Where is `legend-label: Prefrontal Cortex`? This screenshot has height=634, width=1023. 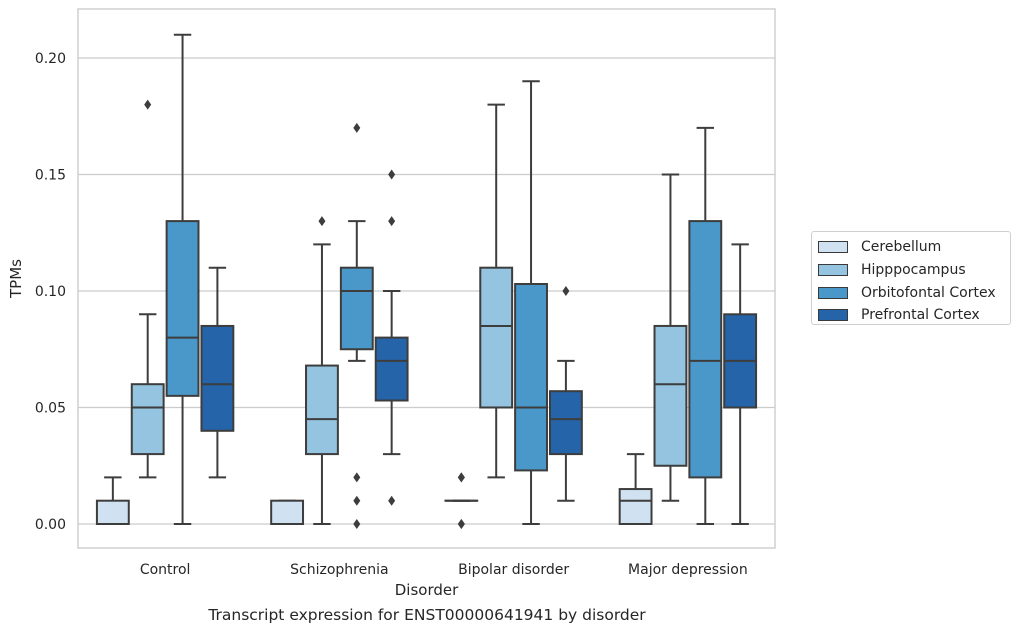 legend-label: Prefrontal Cortex is located at coordinates (920, 315).